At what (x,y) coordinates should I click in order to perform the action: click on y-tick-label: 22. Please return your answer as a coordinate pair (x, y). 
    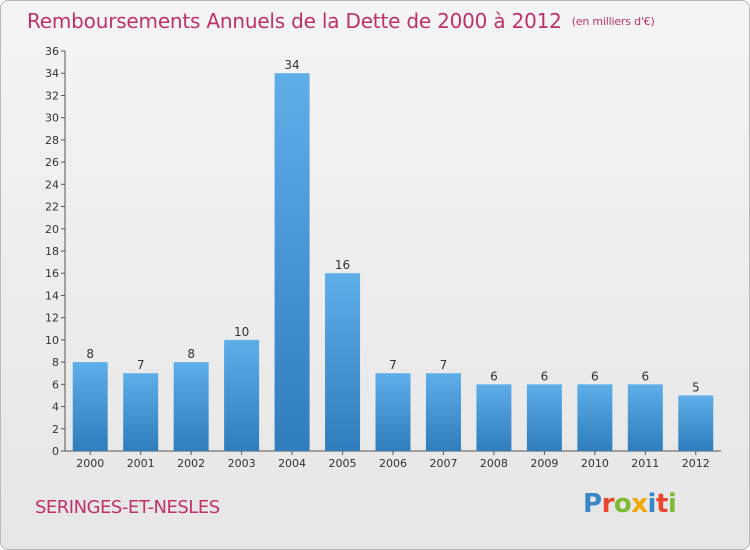
    Looking at the image, I should click on (52, 207).